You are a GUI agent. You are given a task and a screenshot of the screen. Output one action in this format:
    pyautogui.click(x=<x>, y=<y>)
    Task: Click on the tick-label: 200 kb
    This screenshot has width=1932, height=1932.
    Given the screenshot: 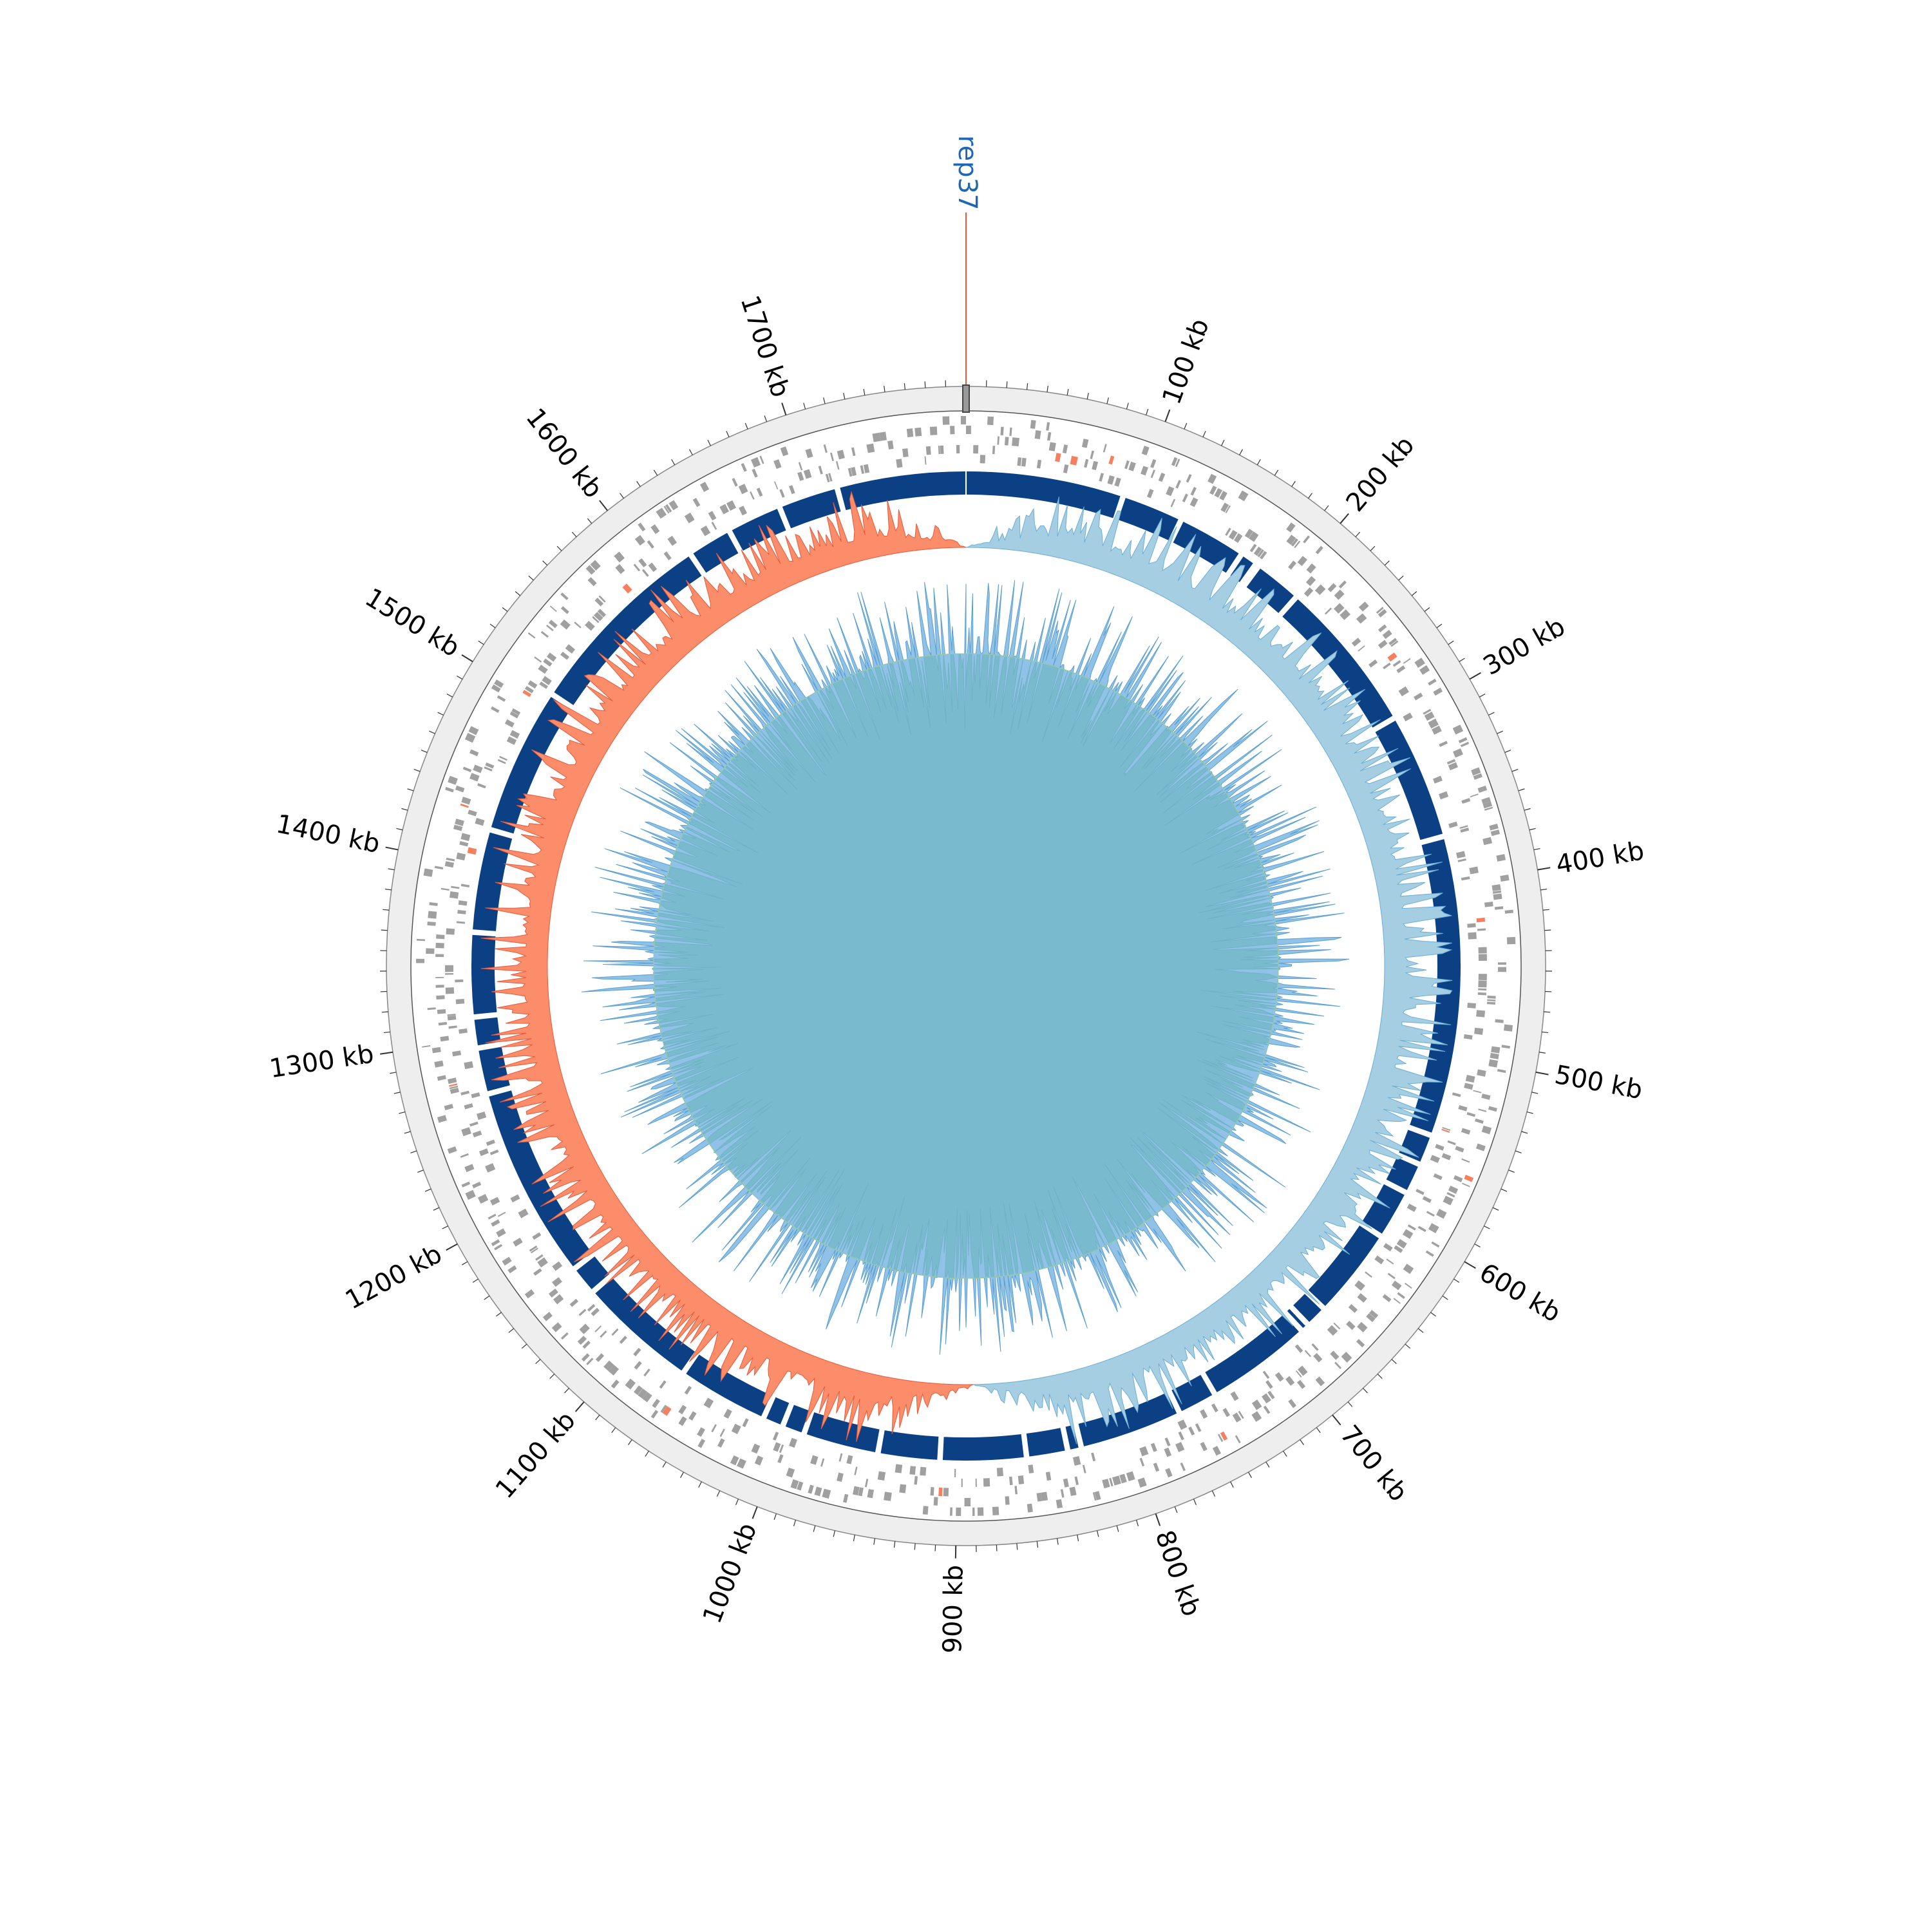 What is the action you would take?
    pyautogui.click(x=1380, y=475)
    